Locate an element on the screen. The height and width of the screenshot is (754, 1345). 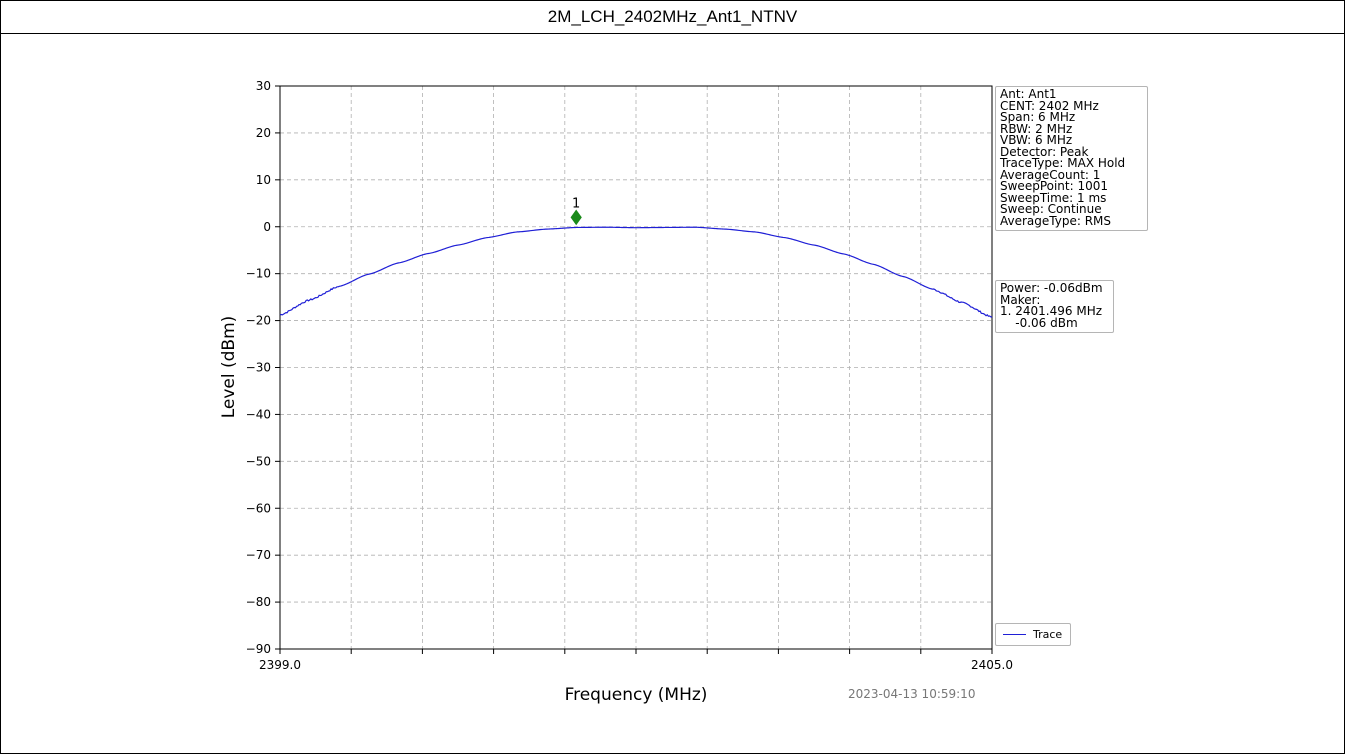
y-tick-label: −70 is located at coordinates (258, 555).